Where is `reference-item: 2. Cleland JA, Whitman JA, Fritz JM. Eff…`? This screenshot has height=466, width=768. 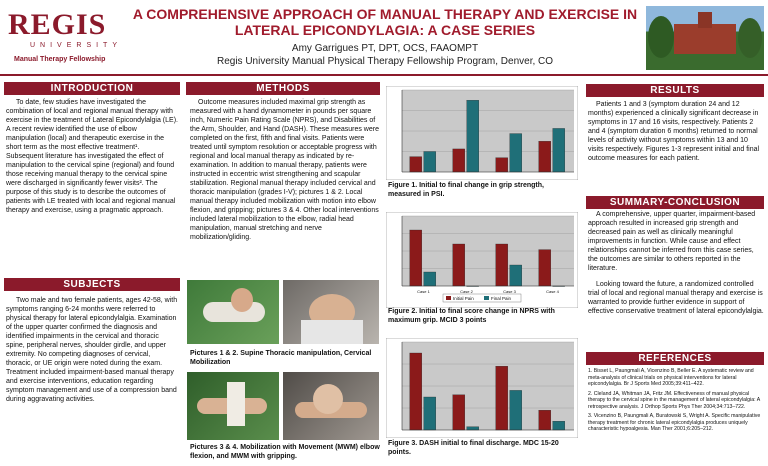
reference-item: 2. Cleland JA, Whitman JA, Fritz JM. Eff… is located at coordinates (674, 400).